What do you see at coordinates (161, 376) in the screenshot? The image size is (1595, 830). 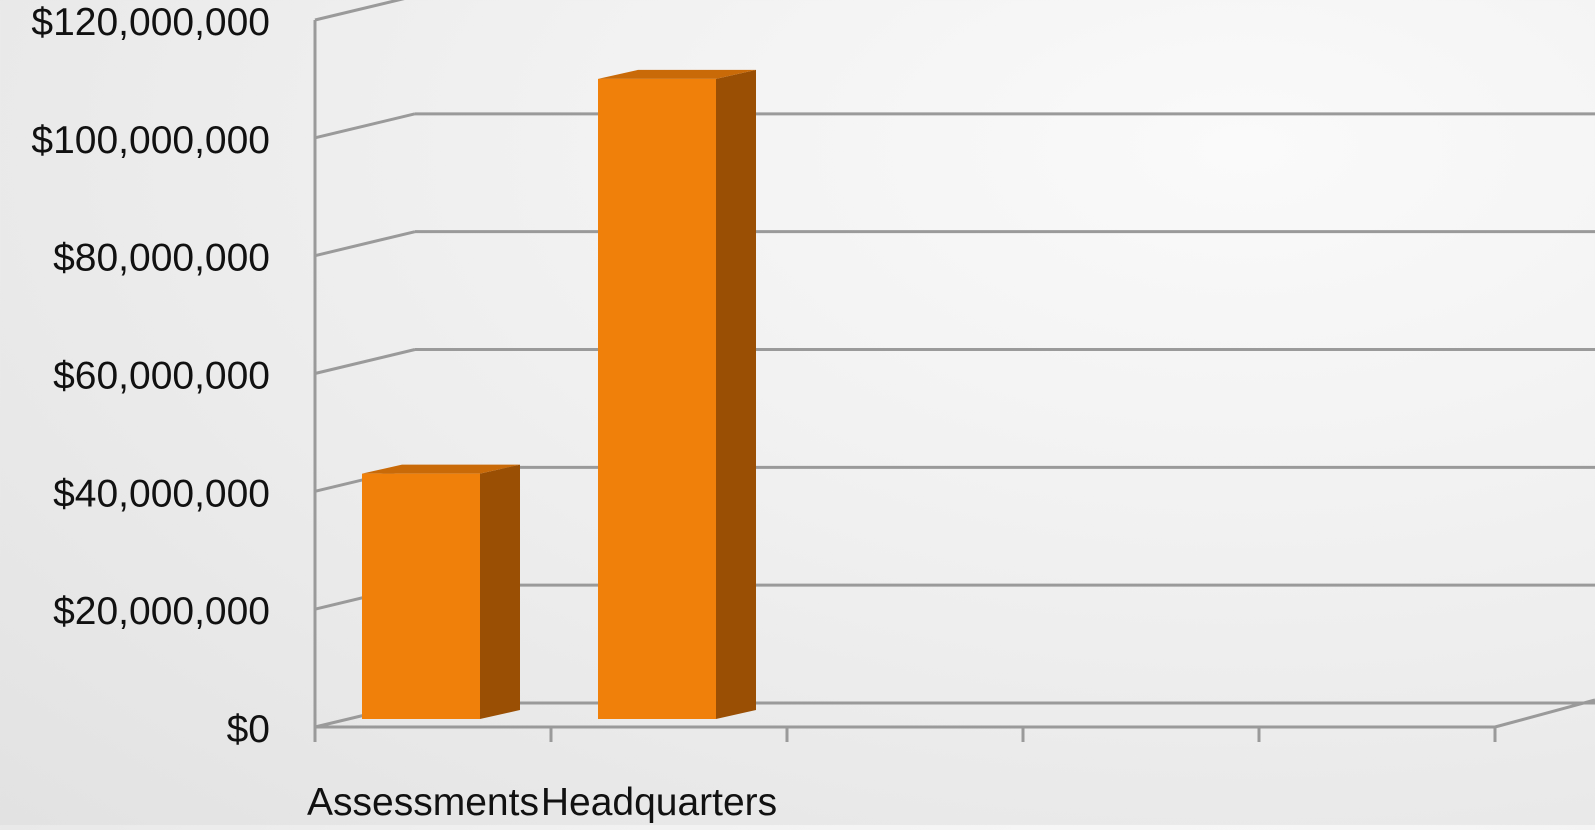 I see `y-tick-label: $60,000,000` at bounding box center [161, 376].